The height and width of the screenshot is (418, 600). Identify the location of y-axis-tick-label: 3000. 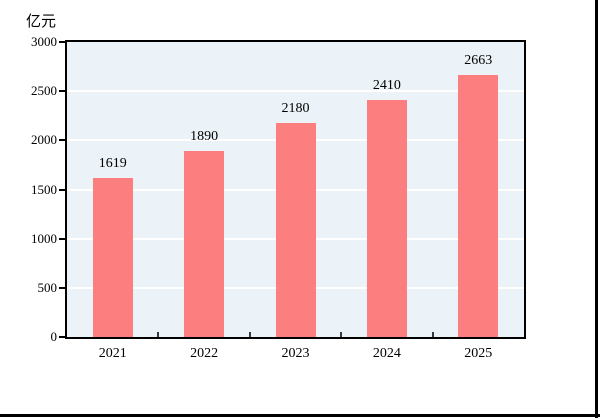
(44, 41).